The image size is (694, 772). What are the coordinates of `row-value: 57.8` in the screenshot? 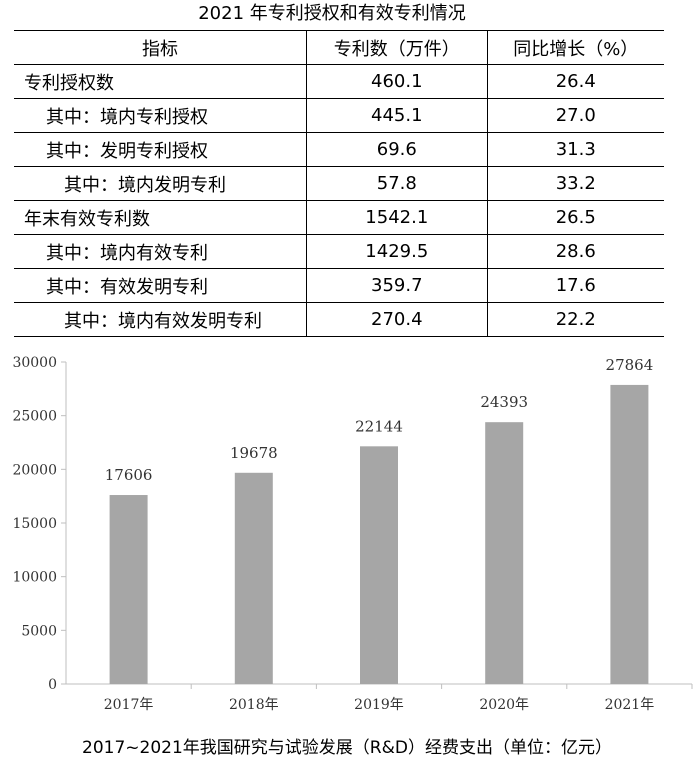 It's located at (397, 183).